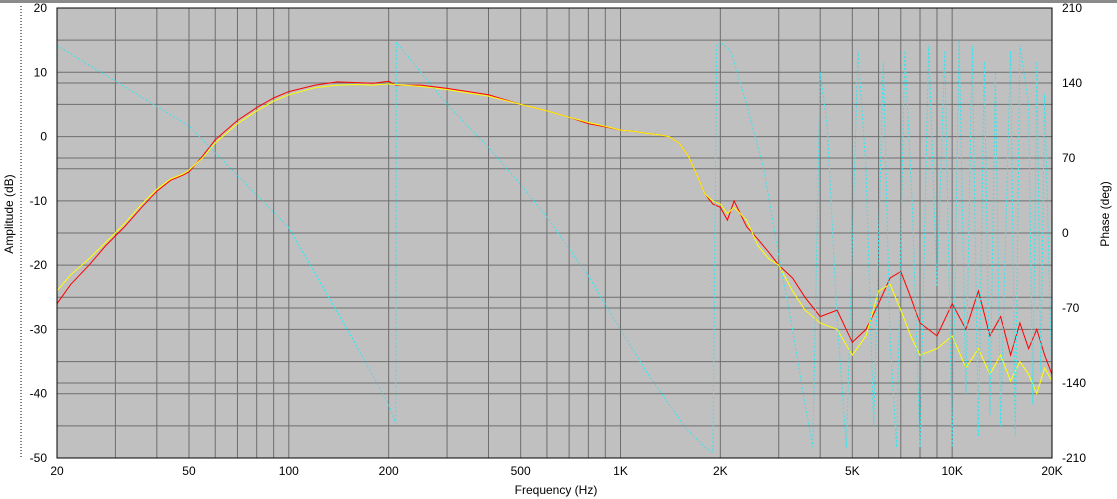  I want to click on x-tick-label: 20, so click(57, 471).